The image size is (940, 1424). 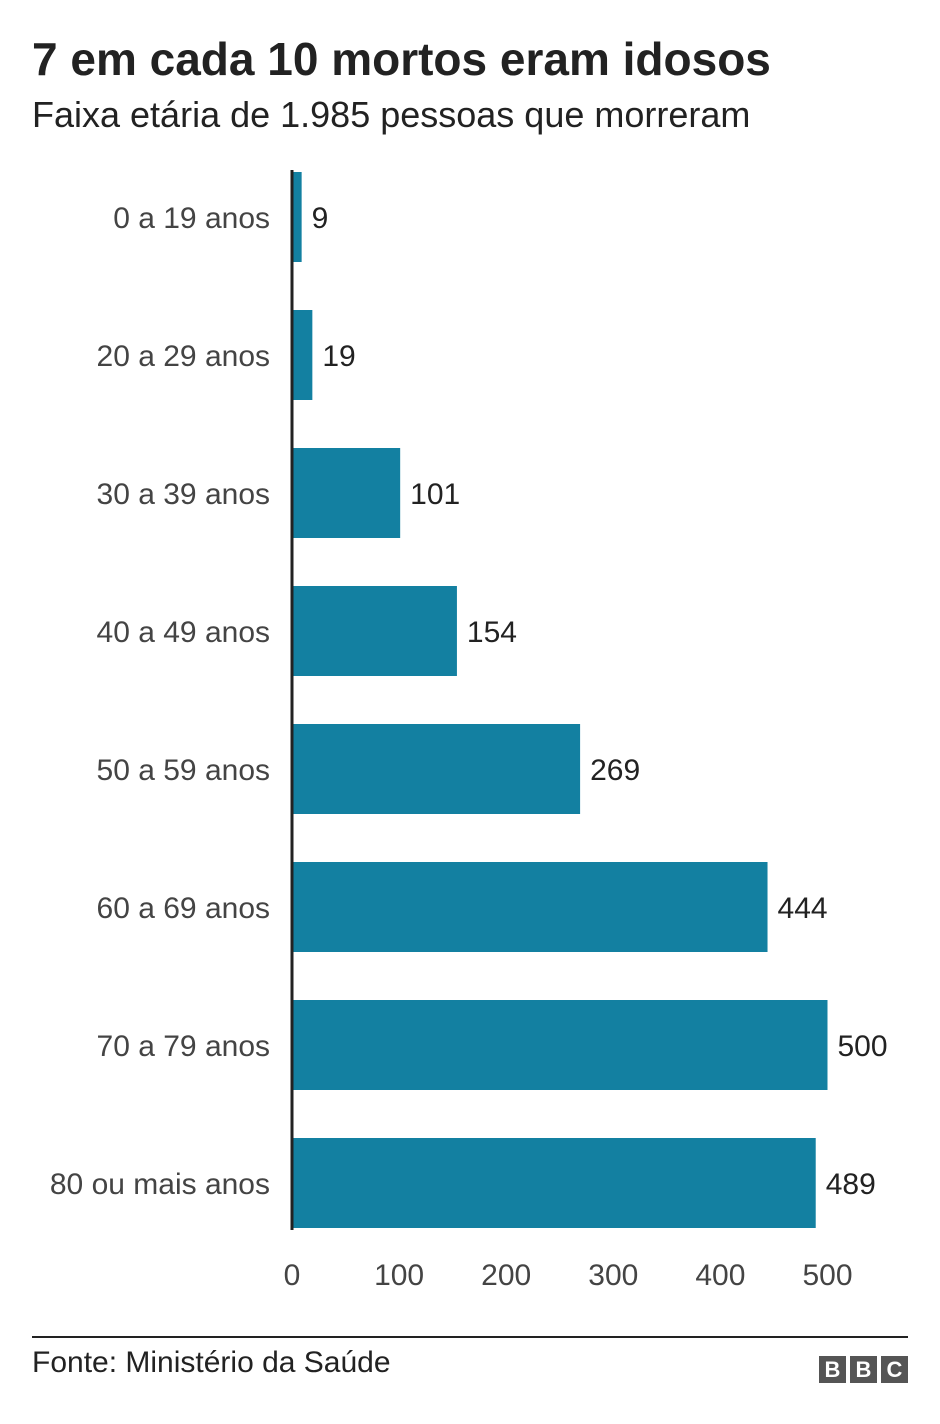 I want to click on category-label: 30 a 39 anos, so click(x=183, y=494).